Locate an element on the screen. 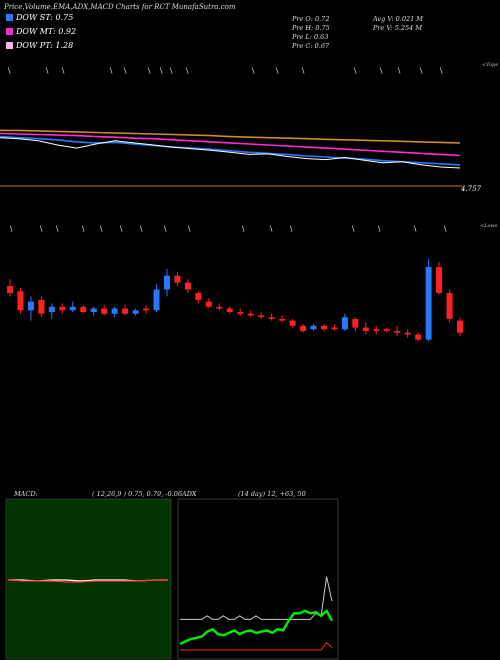 The width and height of the screenshot is (500, 660). price-level-label: 4.757 is located at coordinates (471, 189).